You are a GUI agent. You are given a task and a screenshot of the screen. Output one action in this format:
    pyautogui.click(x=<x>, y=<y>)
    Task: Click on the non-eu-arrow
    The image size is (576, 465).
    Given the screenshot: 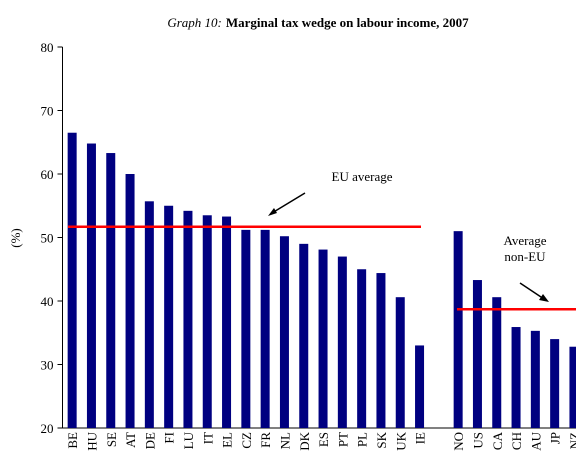 What is the action you would take?
    pyautogui.click(x=532, y=291)
    